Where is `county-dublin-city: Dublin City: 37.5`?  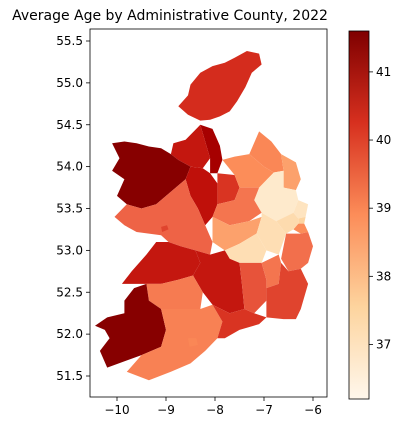
county-dublin-city: Dublin City: 37.5 is located at coordinates (302, 220).